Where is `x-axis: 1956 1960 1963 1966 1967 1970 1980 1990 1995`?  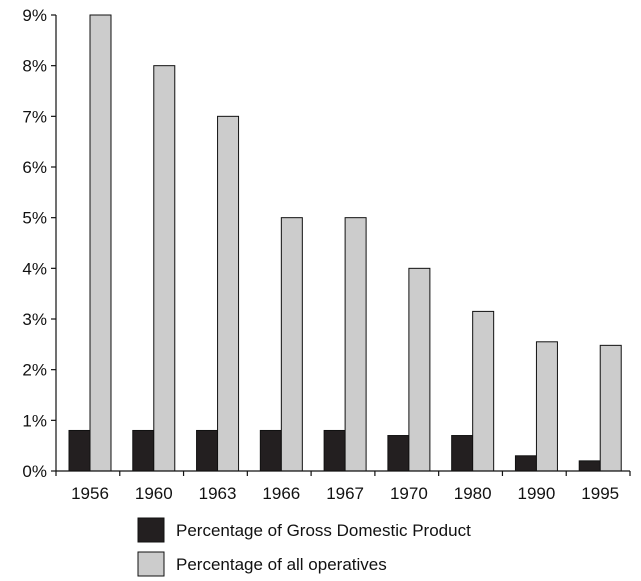
x-axis: 1956 1960 1963 1966 1967 1970 1980 1990 1995 is located at coordinates (343, 486).